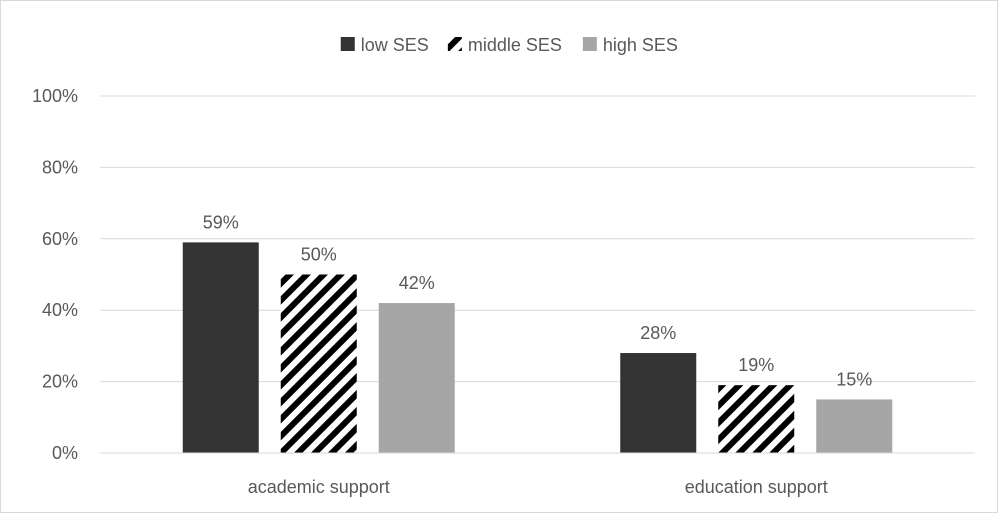 The image size is (998, 513). What do you see at coordinates (55, 96) in the screenshot?
I see `y-tick-label-100: 100%` at bounding box center [55, 96].